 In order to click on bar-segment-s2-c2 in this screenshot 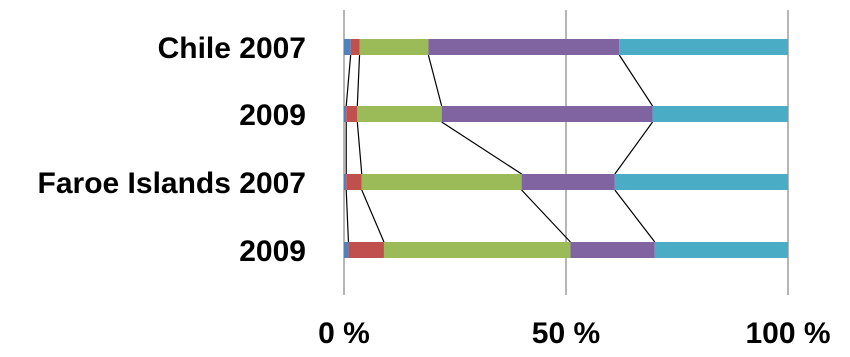, I will do `click(441, 182)`.